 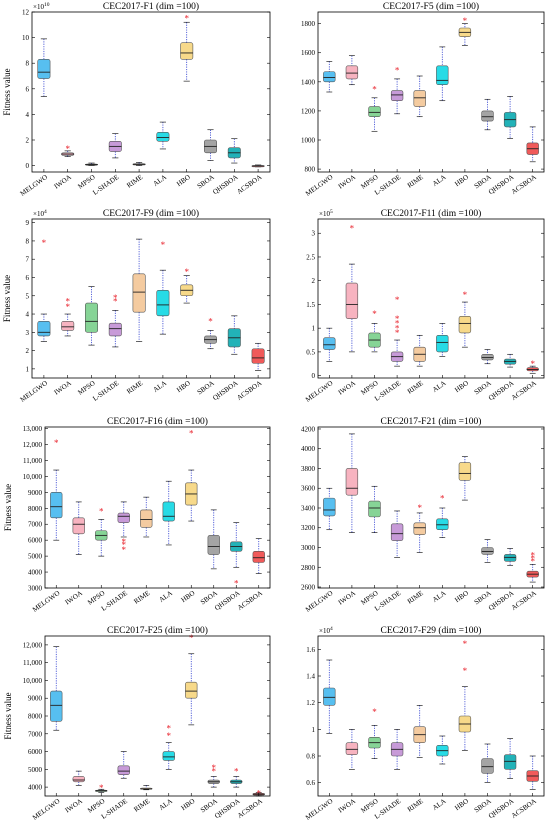 What do you see at coordinates (331, 212) in the screenshot?
I see `axis-exponent-power: 5` at bounding box center [331, 212].